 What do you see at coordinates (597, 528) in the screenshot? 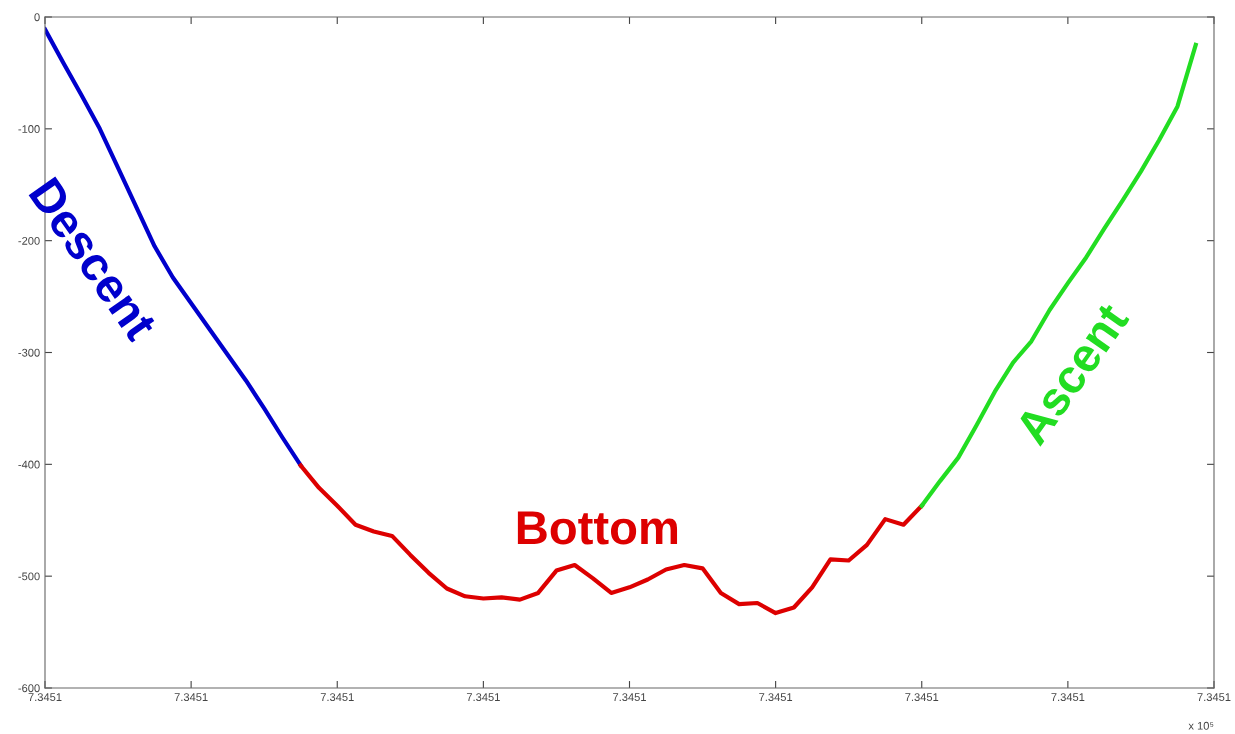
I see `series-label: Bottom` at bounding box center [597, 528].